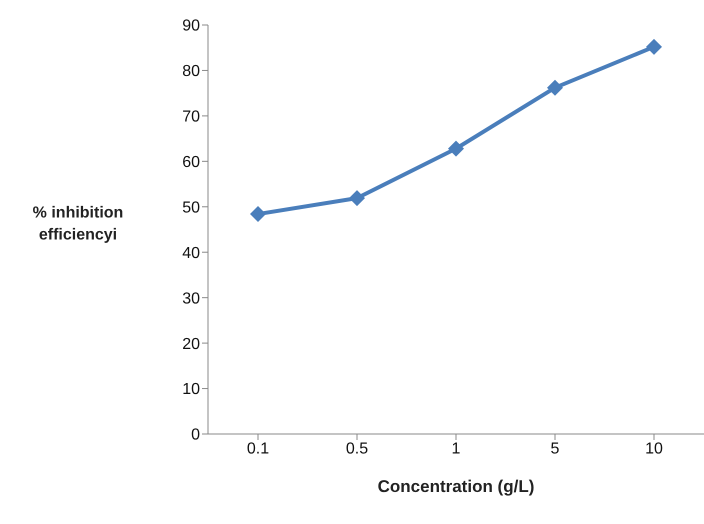 The width and height of the screenshot is (704, 524). What do you see at coordinates (191, 163) in the screenshot?
I see `y-tick-label: 60` at bounding box center [191, 163].